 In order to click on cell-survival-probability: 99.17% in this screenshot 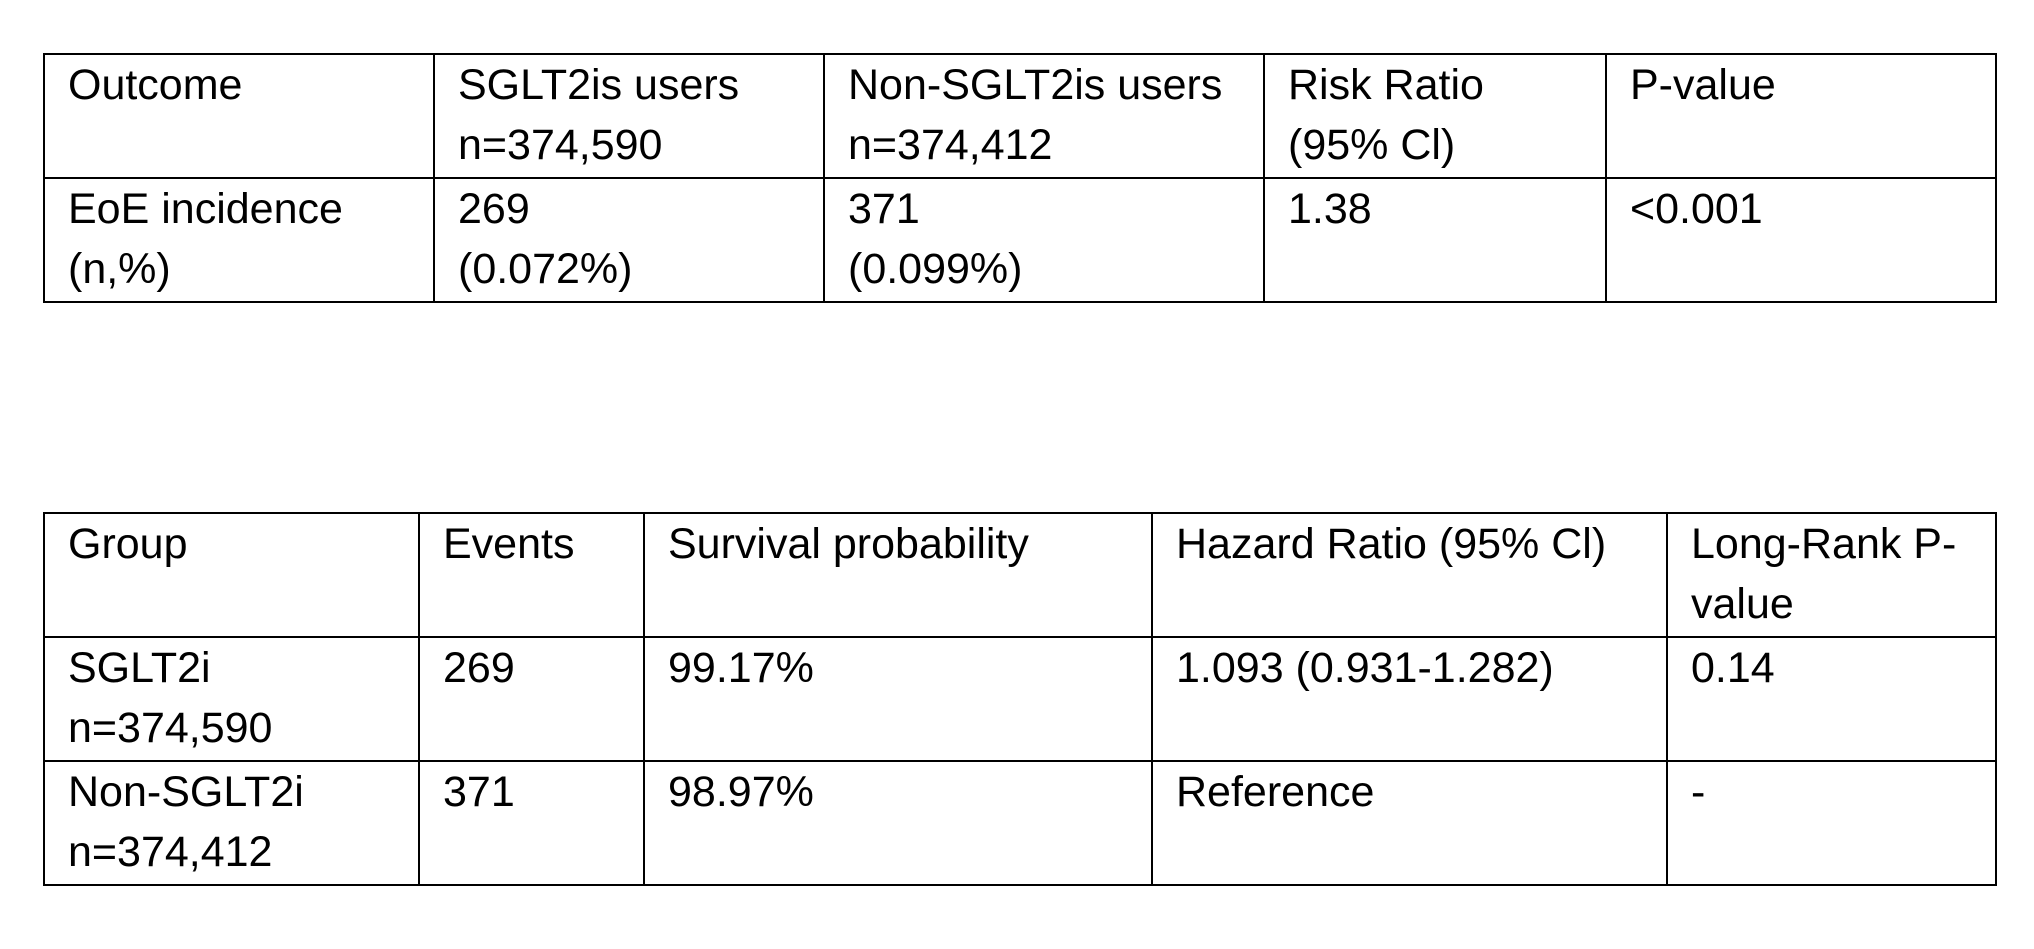, I will do `click(898, 699)`.